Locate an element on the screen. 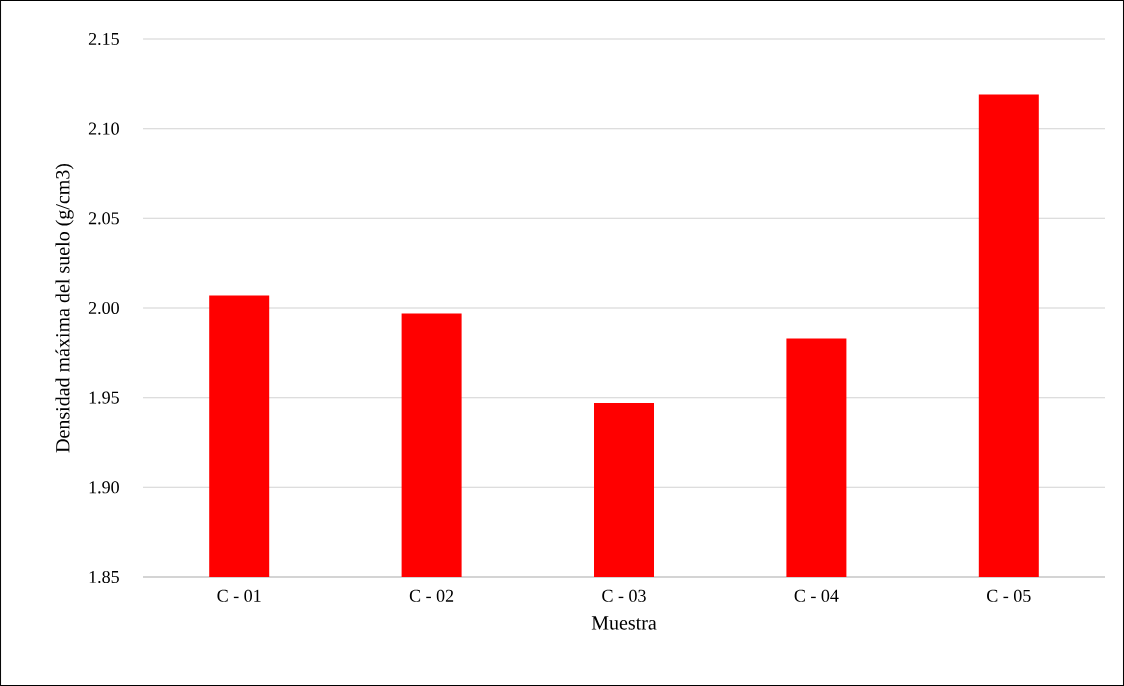  x-tick-label: C - 02 is located at coordinates (431, 595).